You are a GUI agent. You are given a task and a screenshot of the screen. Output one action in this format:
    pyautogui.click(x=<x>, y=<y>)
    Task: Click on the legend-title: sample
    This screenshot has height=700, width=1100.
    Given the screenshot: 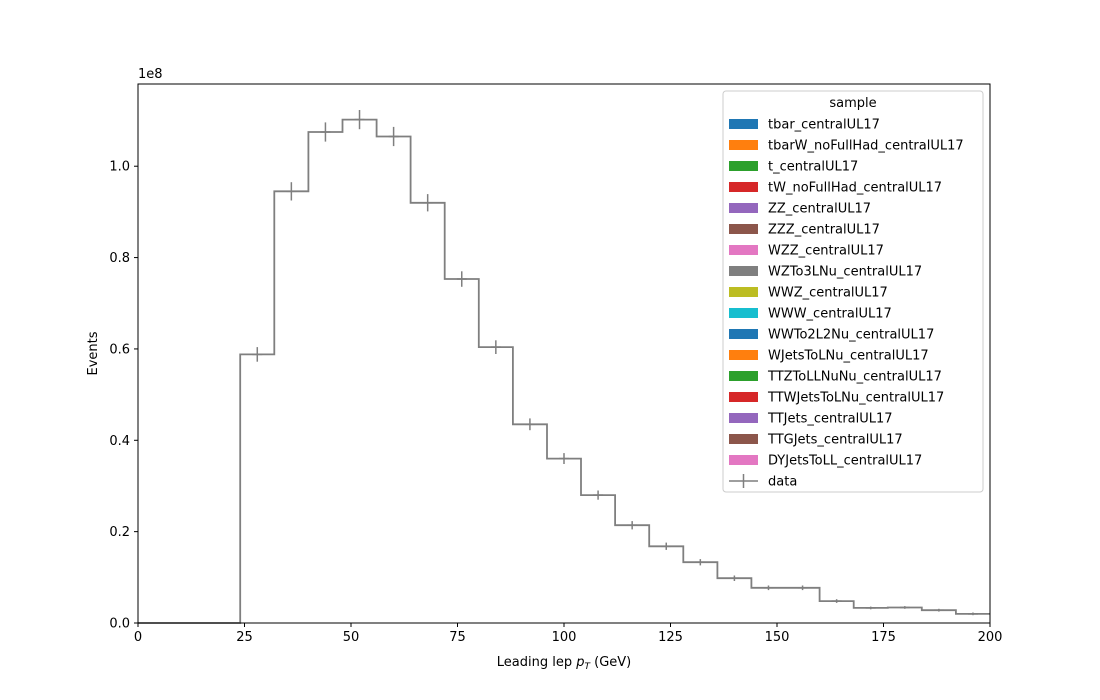 What is the action you would take?
    pyautogui.click(x=852, y=103)
    